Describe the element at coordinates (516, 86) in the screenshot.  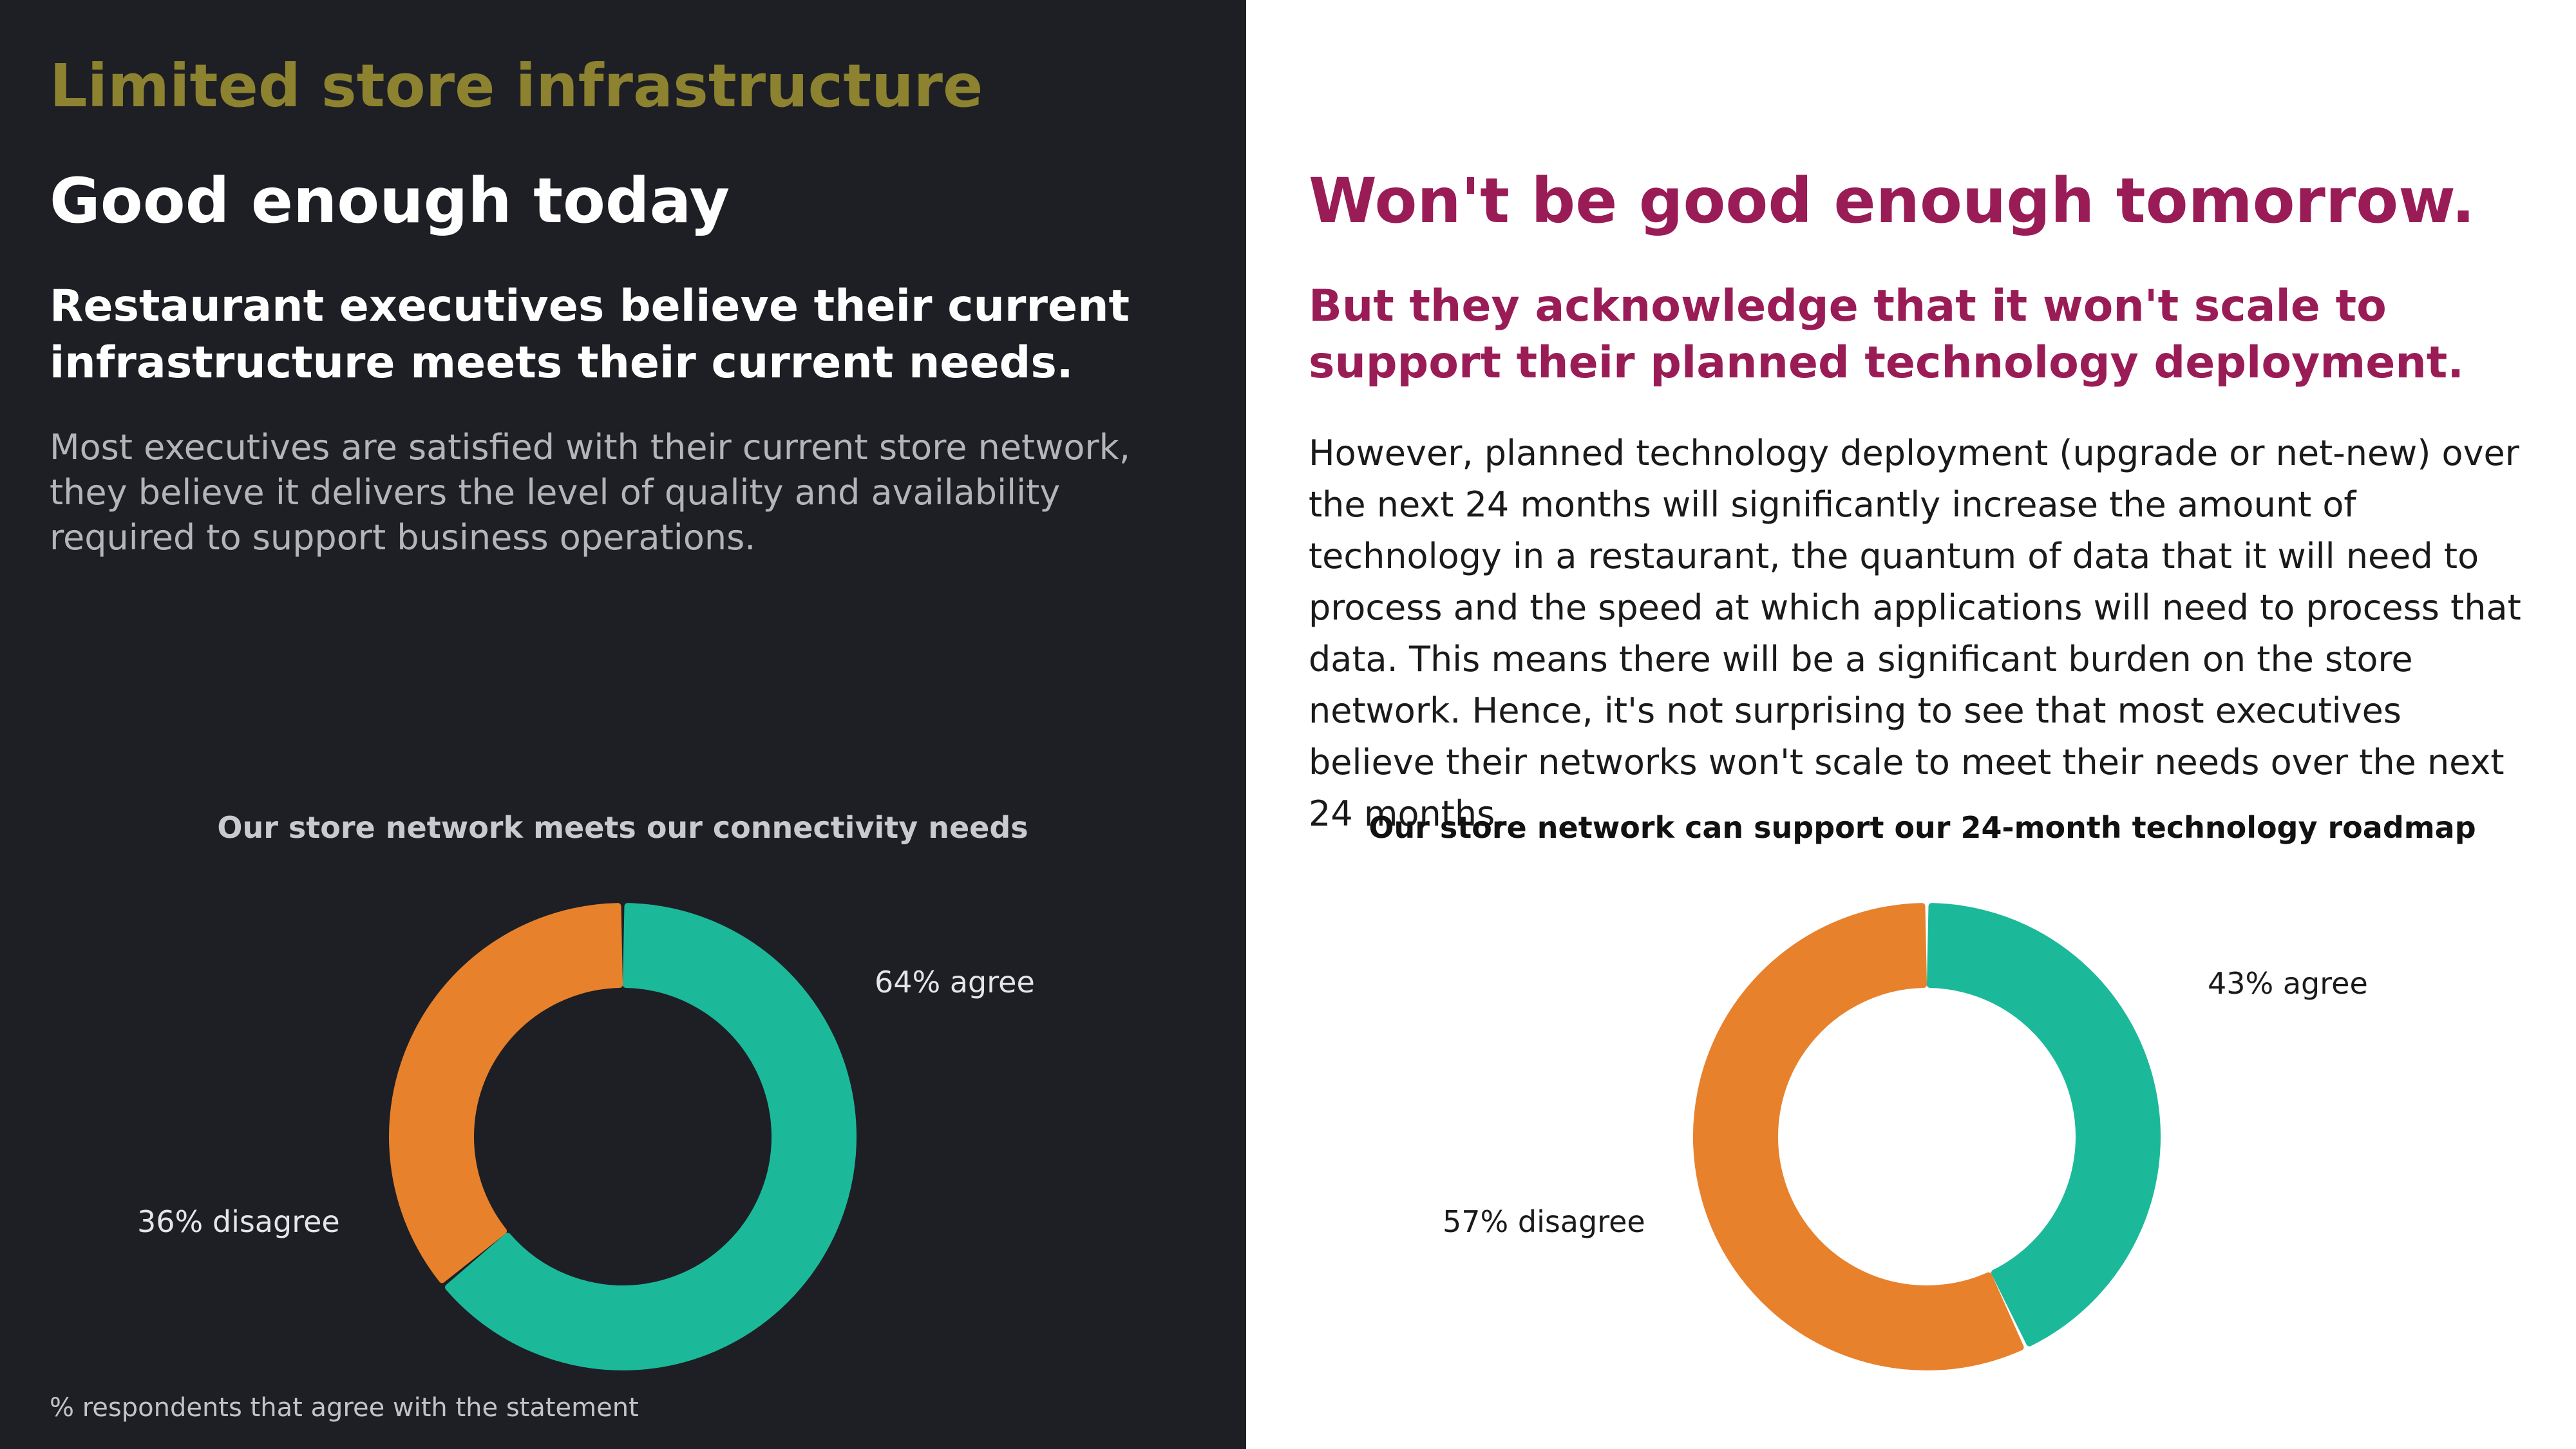
I see `section-title: Limited store infrastructure` at that location.